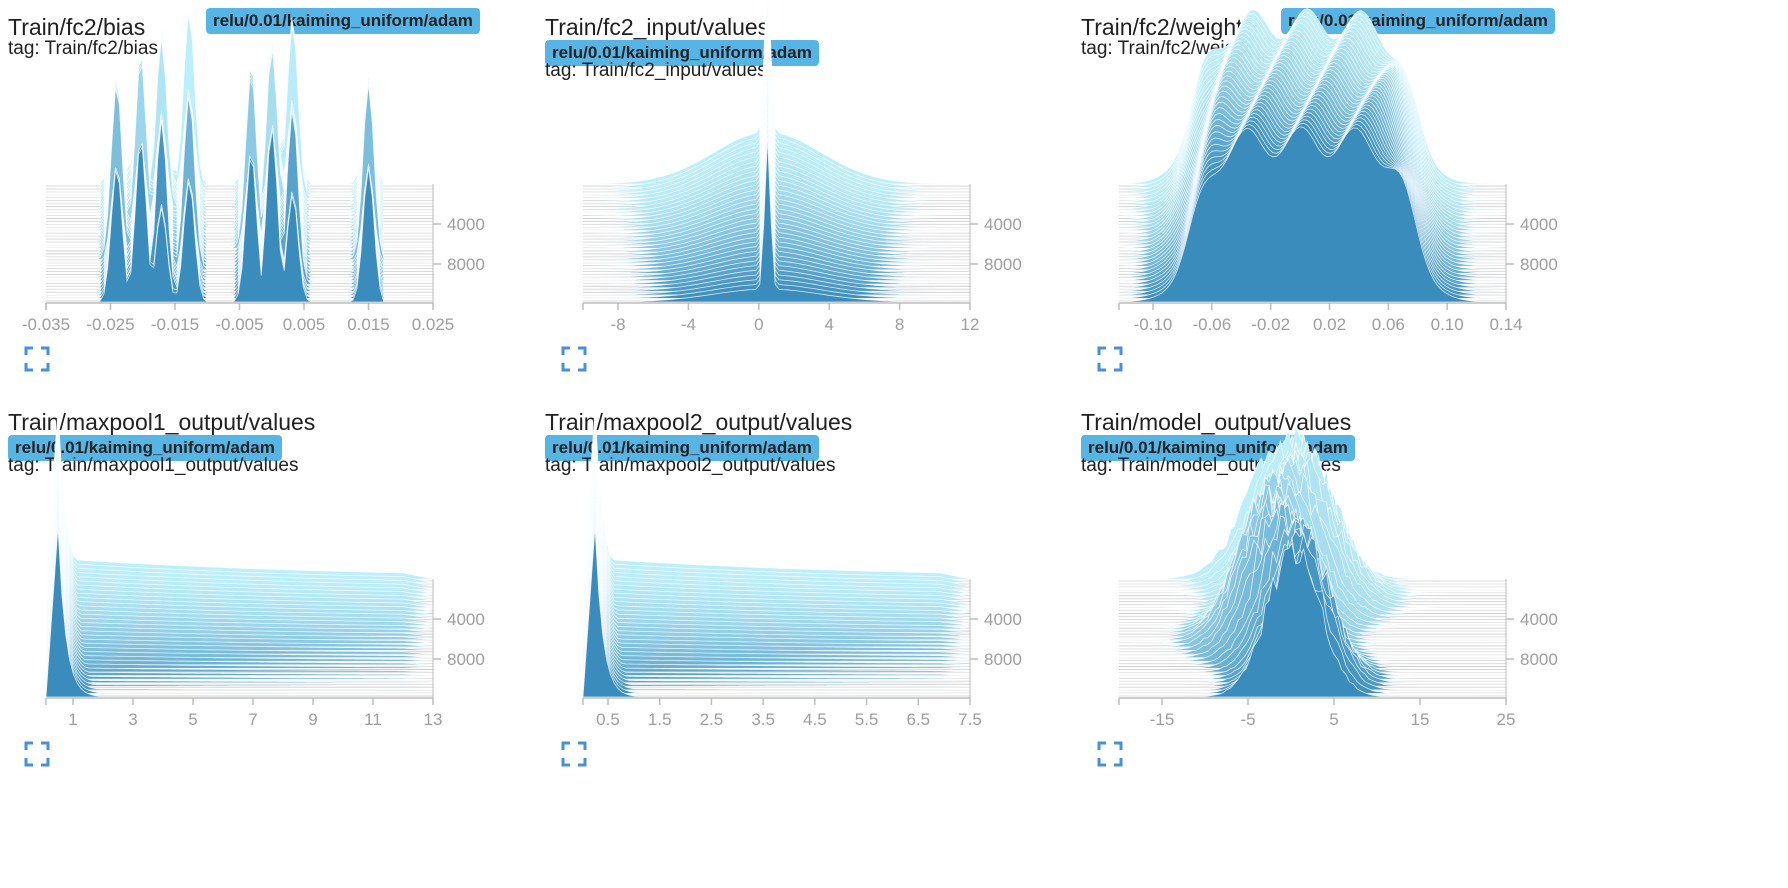 The height and width of the screenshot is (888, 1788). What do you see at coordinates (110, 324) in the screenshot?
I see `x-tick-label: -0.025` at bounding box center [110, 324].